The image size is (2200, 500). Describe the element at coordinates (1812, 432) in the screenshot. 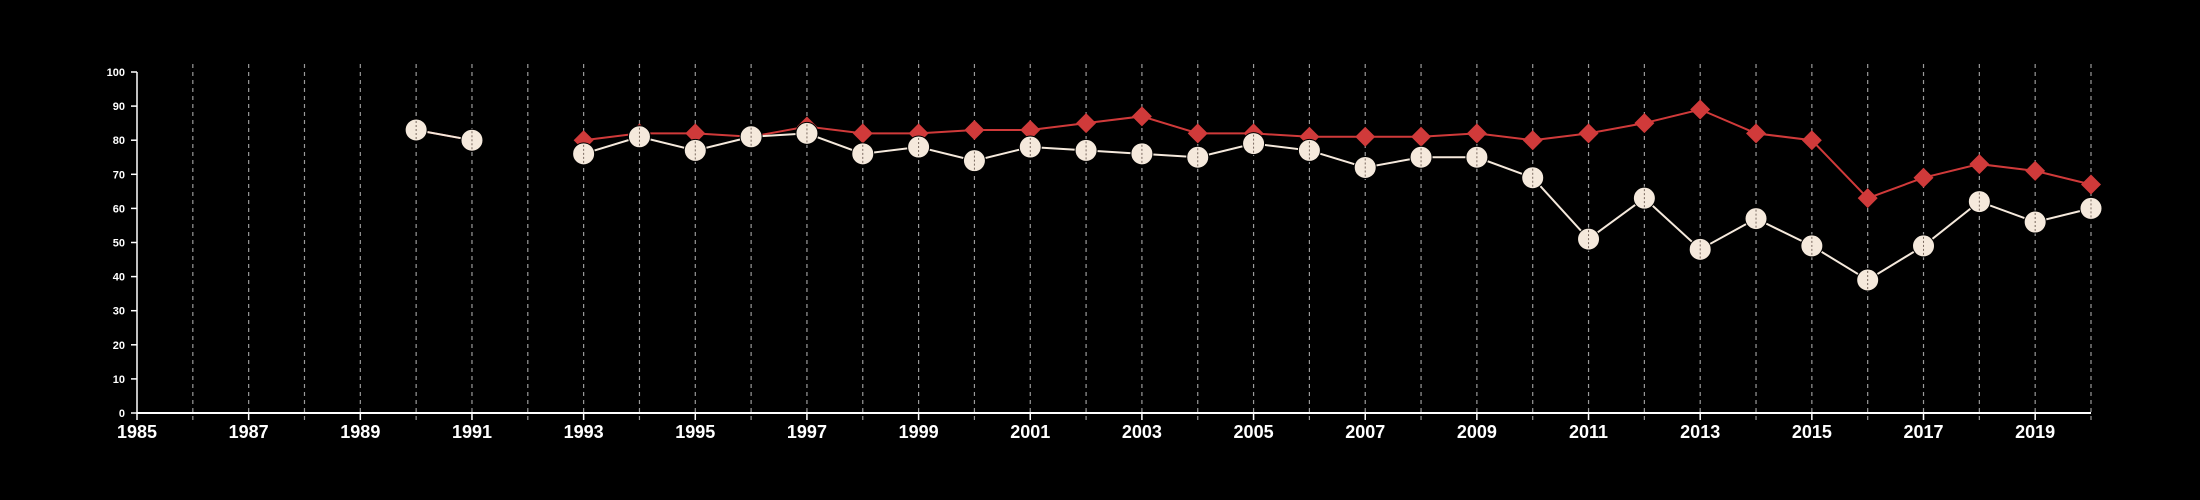

I see `x-tick-label: 2015` at that location.